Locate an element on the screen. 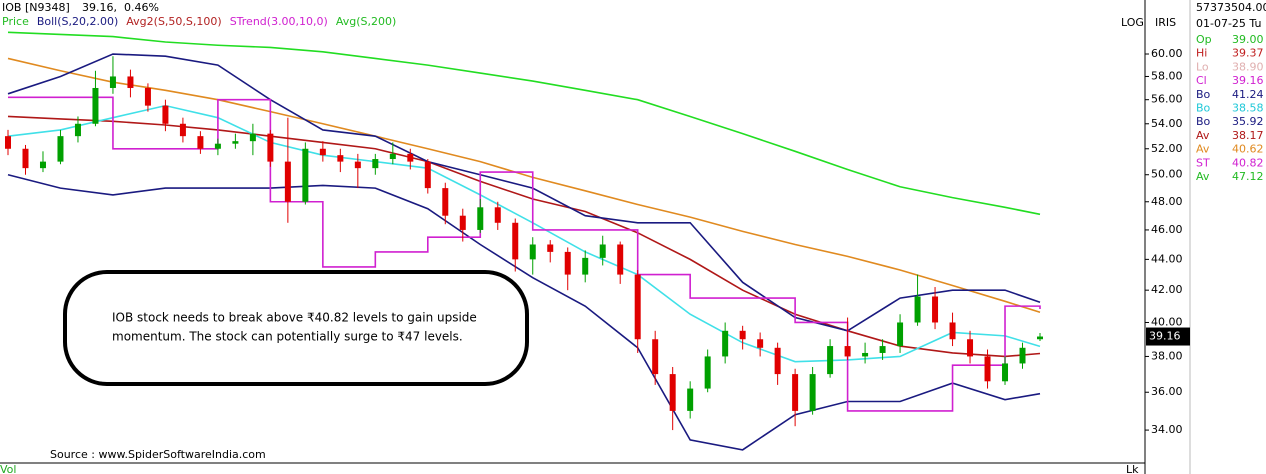 This screenshot has height=474, width=1266. info-value: 39.16 is located at coordinates (1248, 80).